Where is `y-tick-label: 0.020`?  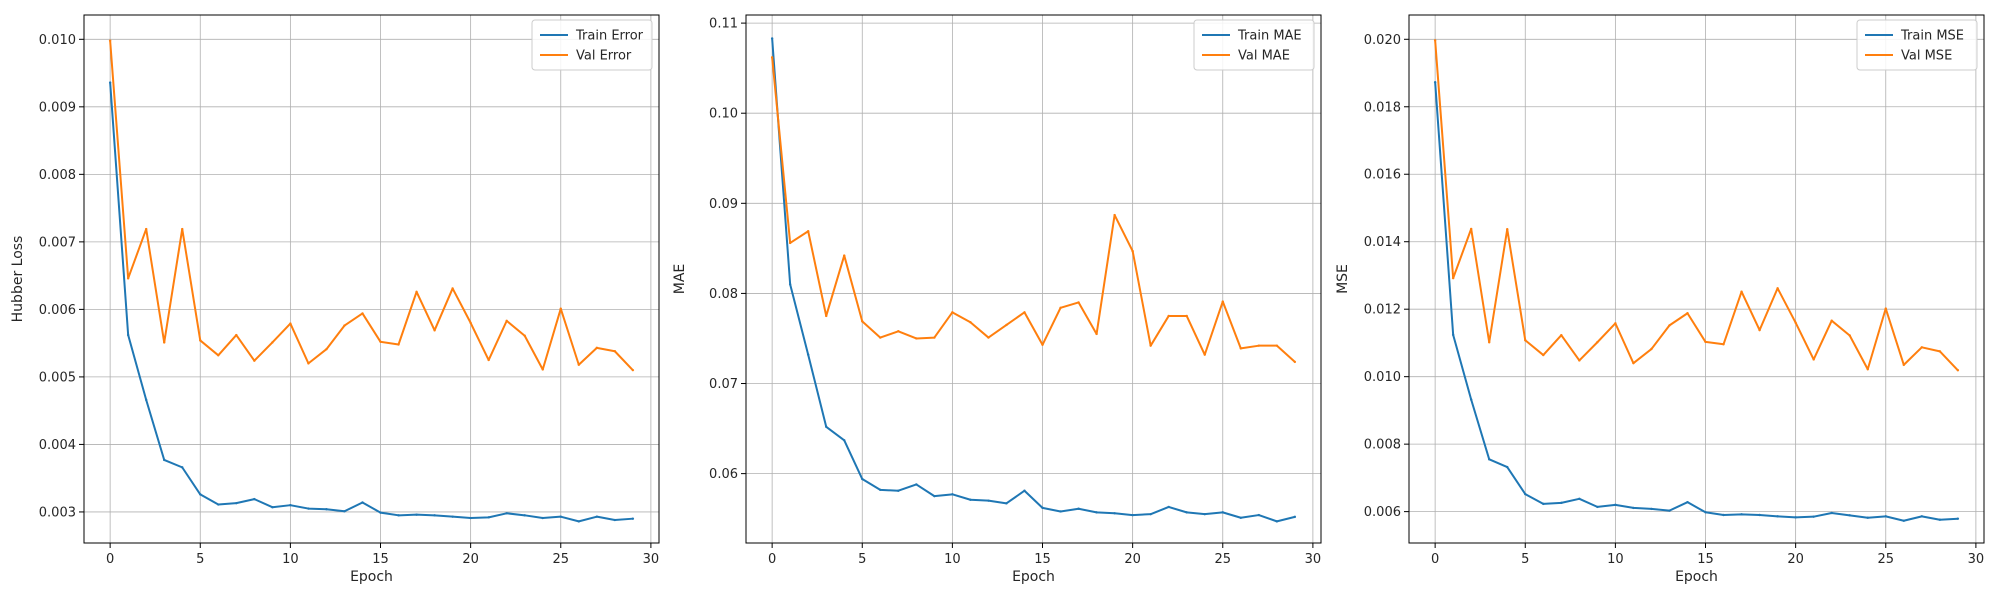
y-tick-label: 0.020 is located at coordinates (1382, 40).